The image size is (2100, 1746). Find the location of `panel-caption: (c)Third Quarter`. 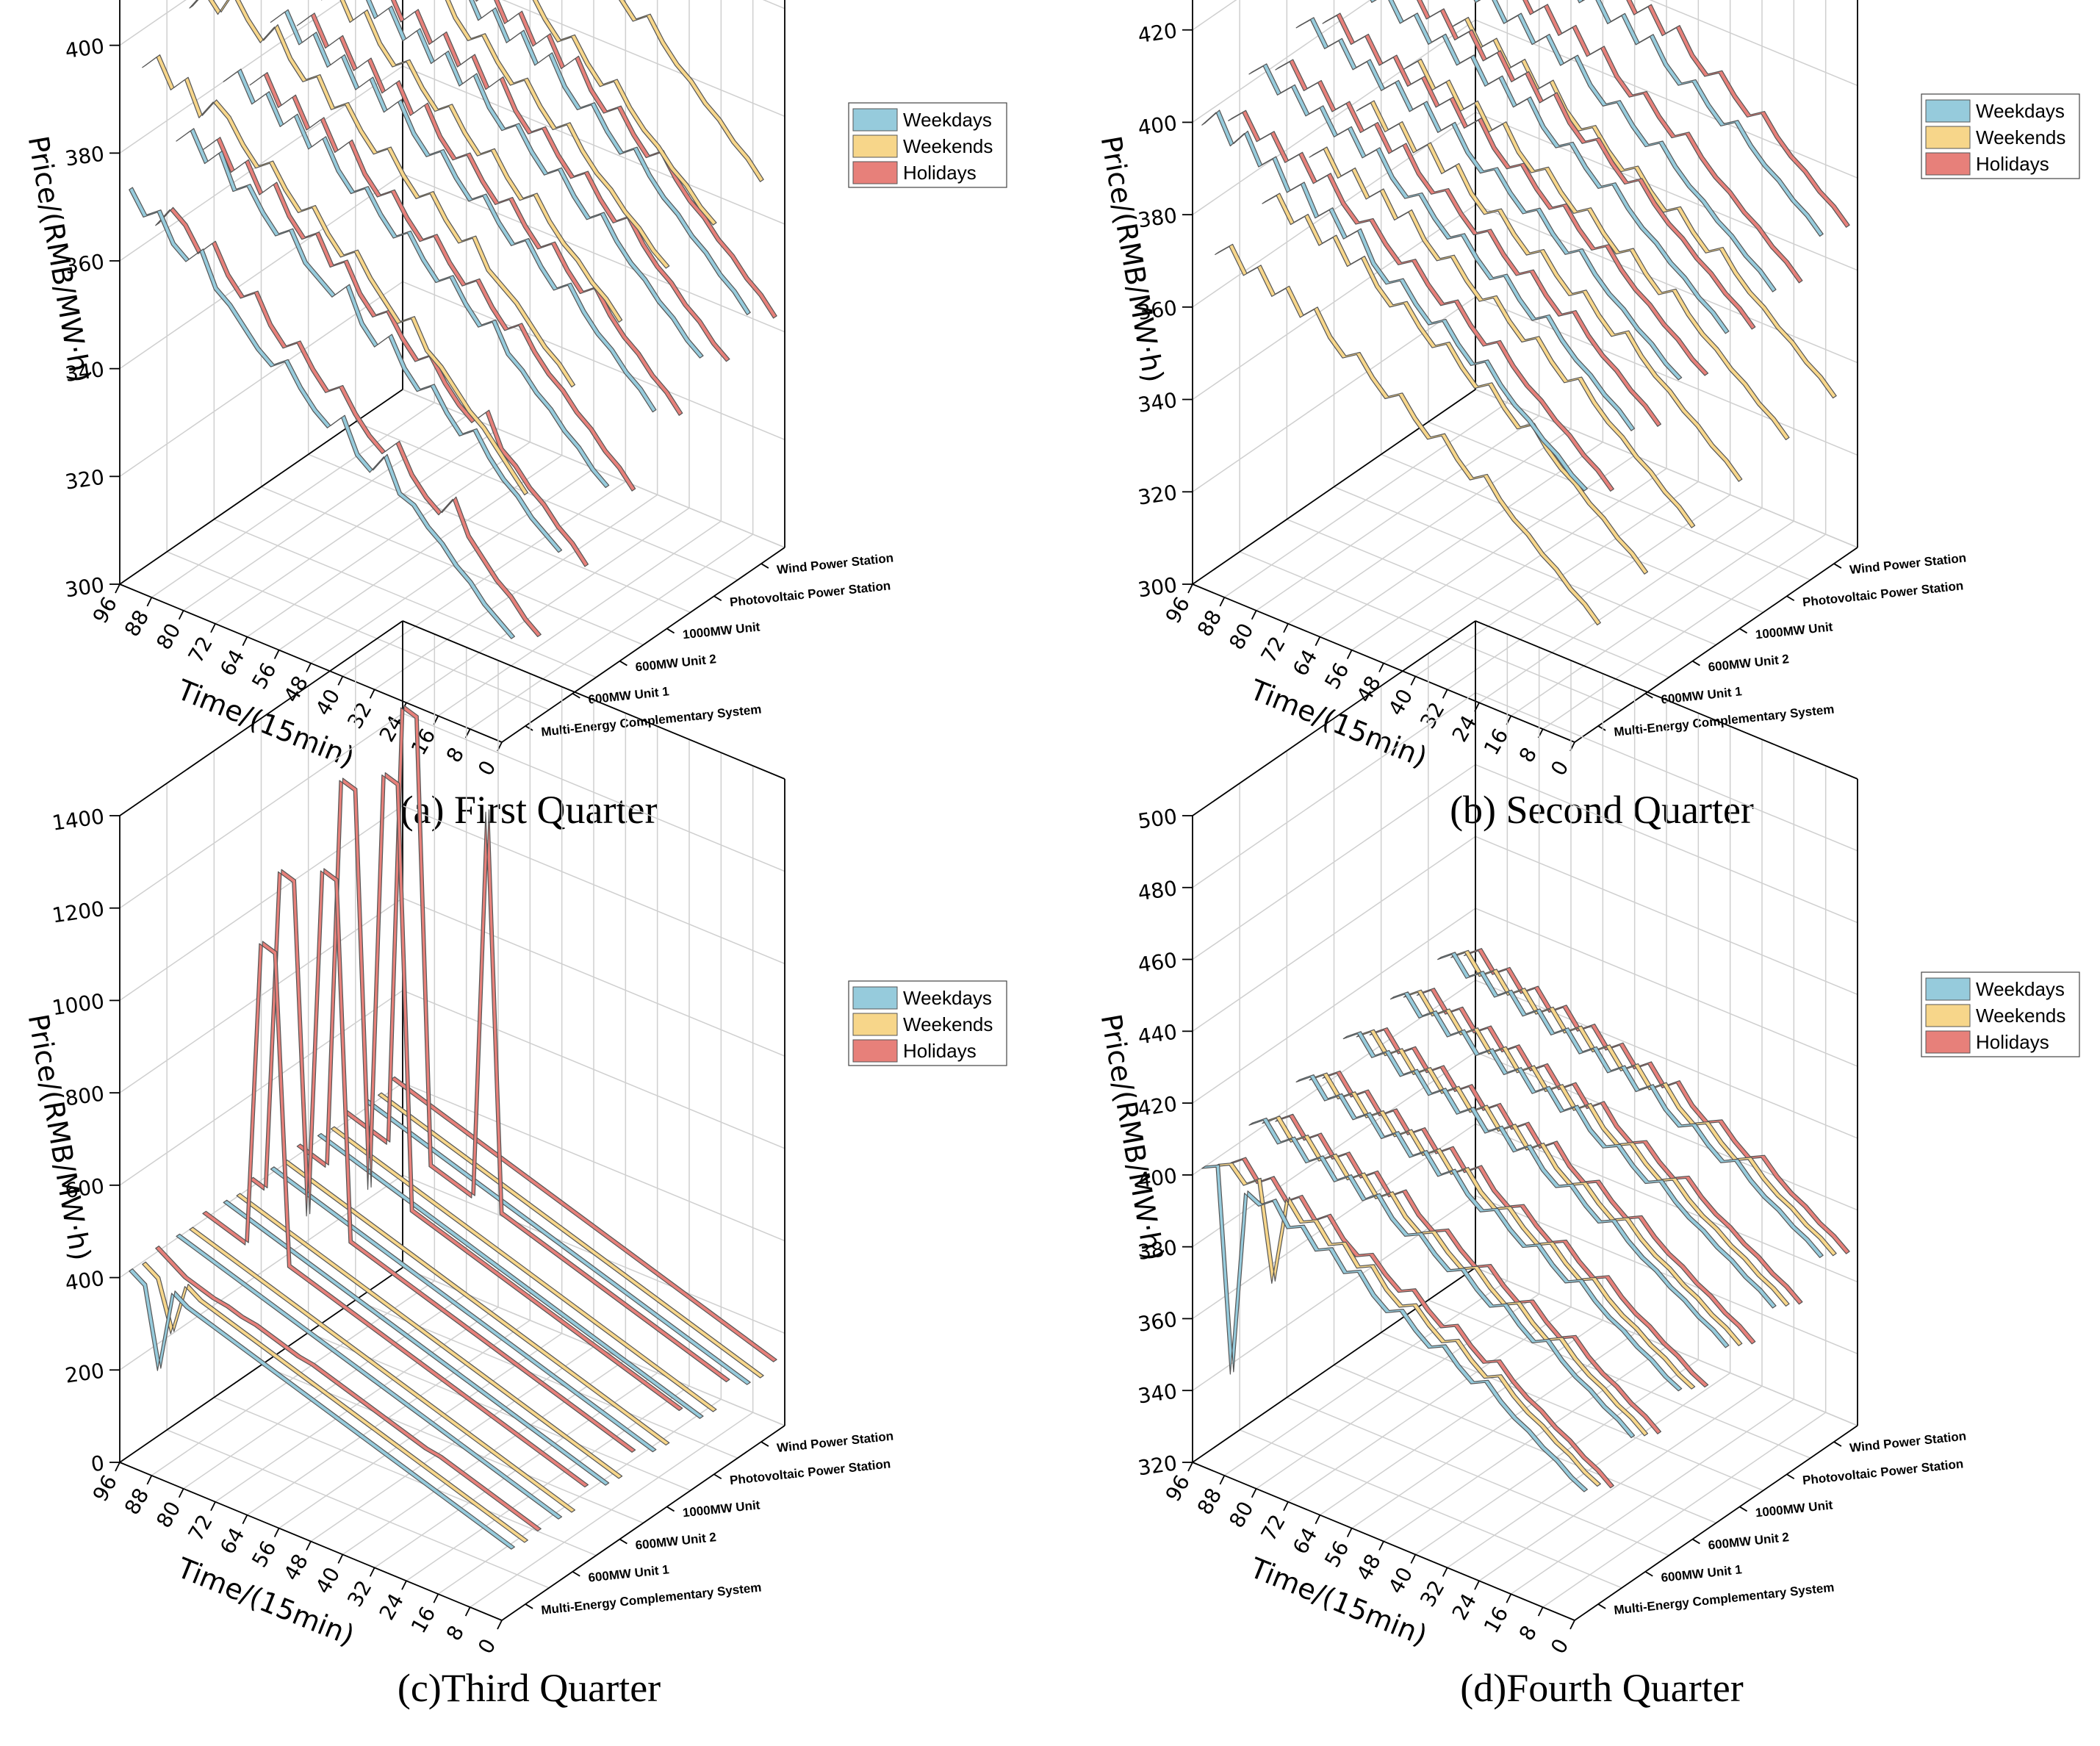

panel-caption: (c)Third Quarter is located at coordinates (529, 1688).